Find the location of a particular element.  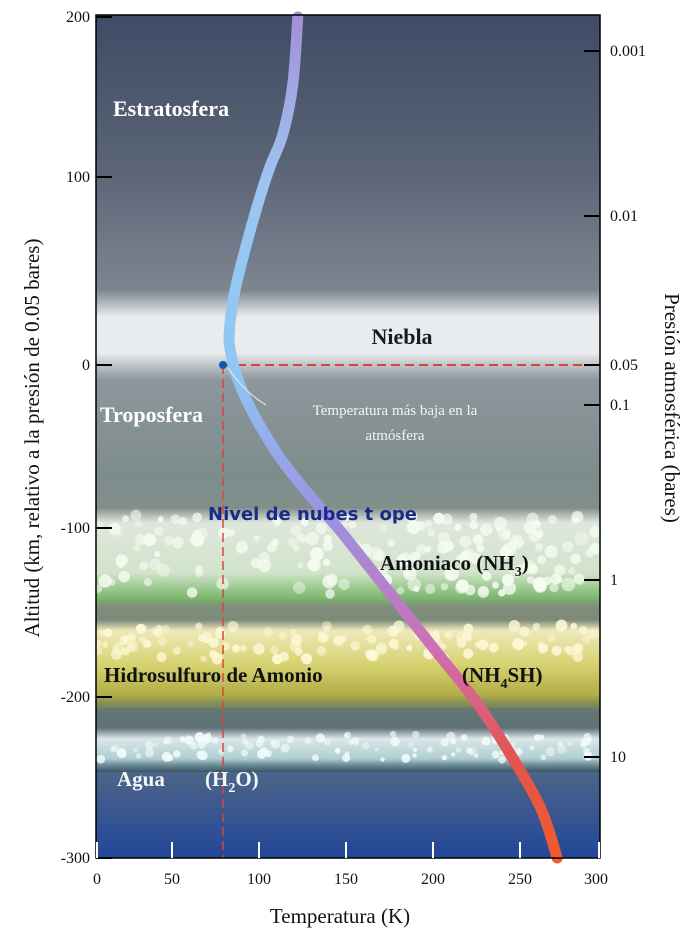

left-axis-tick-labels: 200 100 0 -100 -200 -300 is located at coordinates (75, 438).